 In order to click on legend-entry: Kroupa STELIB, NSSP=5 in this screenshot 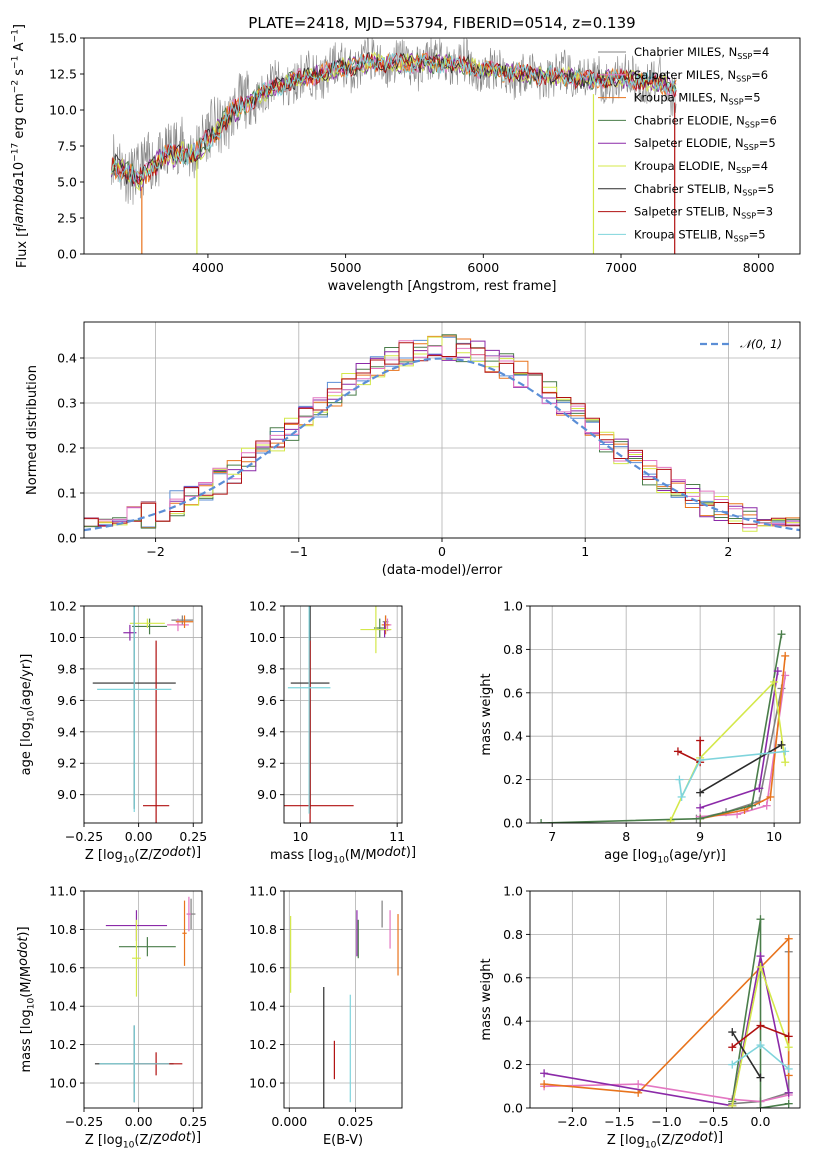, I will do `click(700, 235)`.